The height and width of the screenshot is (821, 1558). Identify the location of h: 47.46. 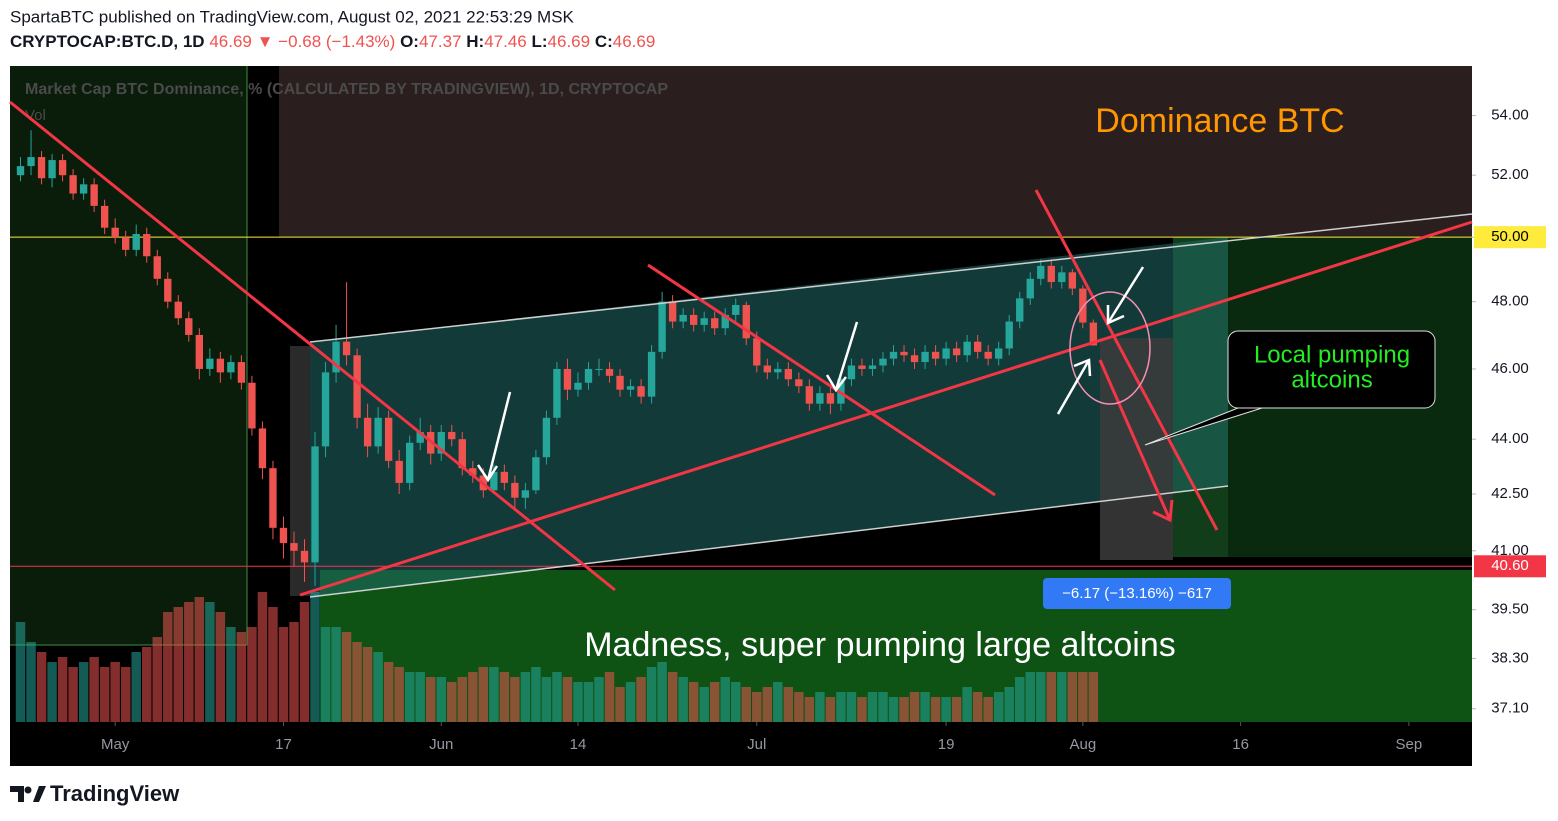
(505, 41).